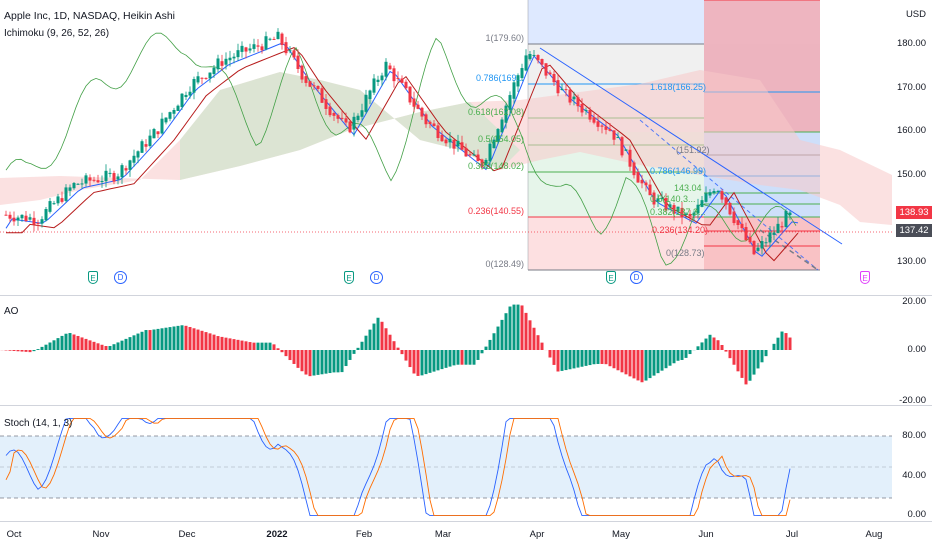 The width and height of the screenshot is (932, 550). What do you see at coordinates (495, 166) in the screenshot?
I see `fib-level-label: 0.382(148.02)` at bounding box center [495, 166].